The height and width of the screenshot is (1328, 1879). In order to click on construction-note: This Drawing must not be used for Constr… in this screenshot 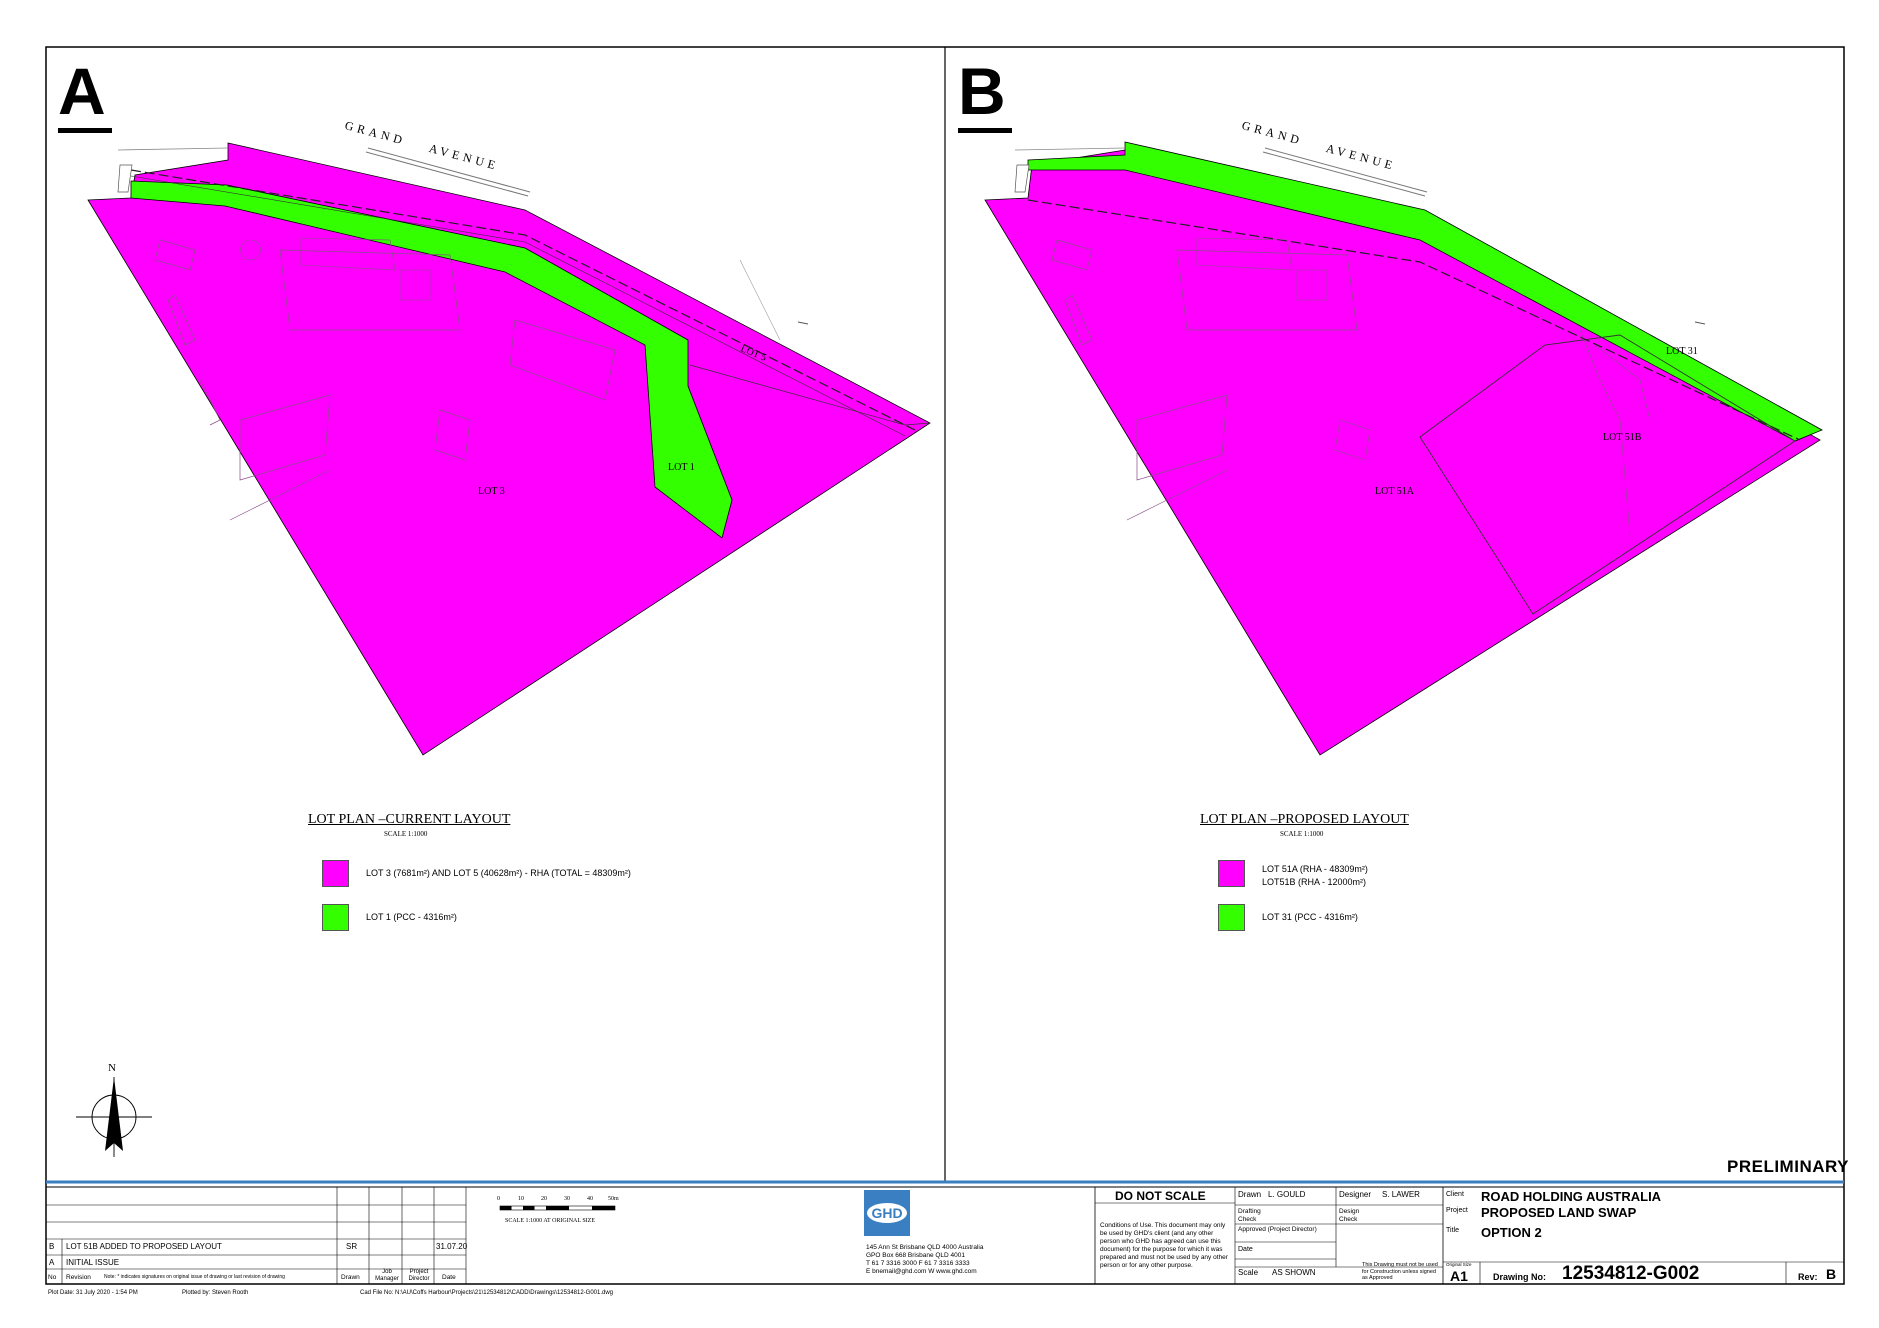, I will do `click(1400, 1271)`.